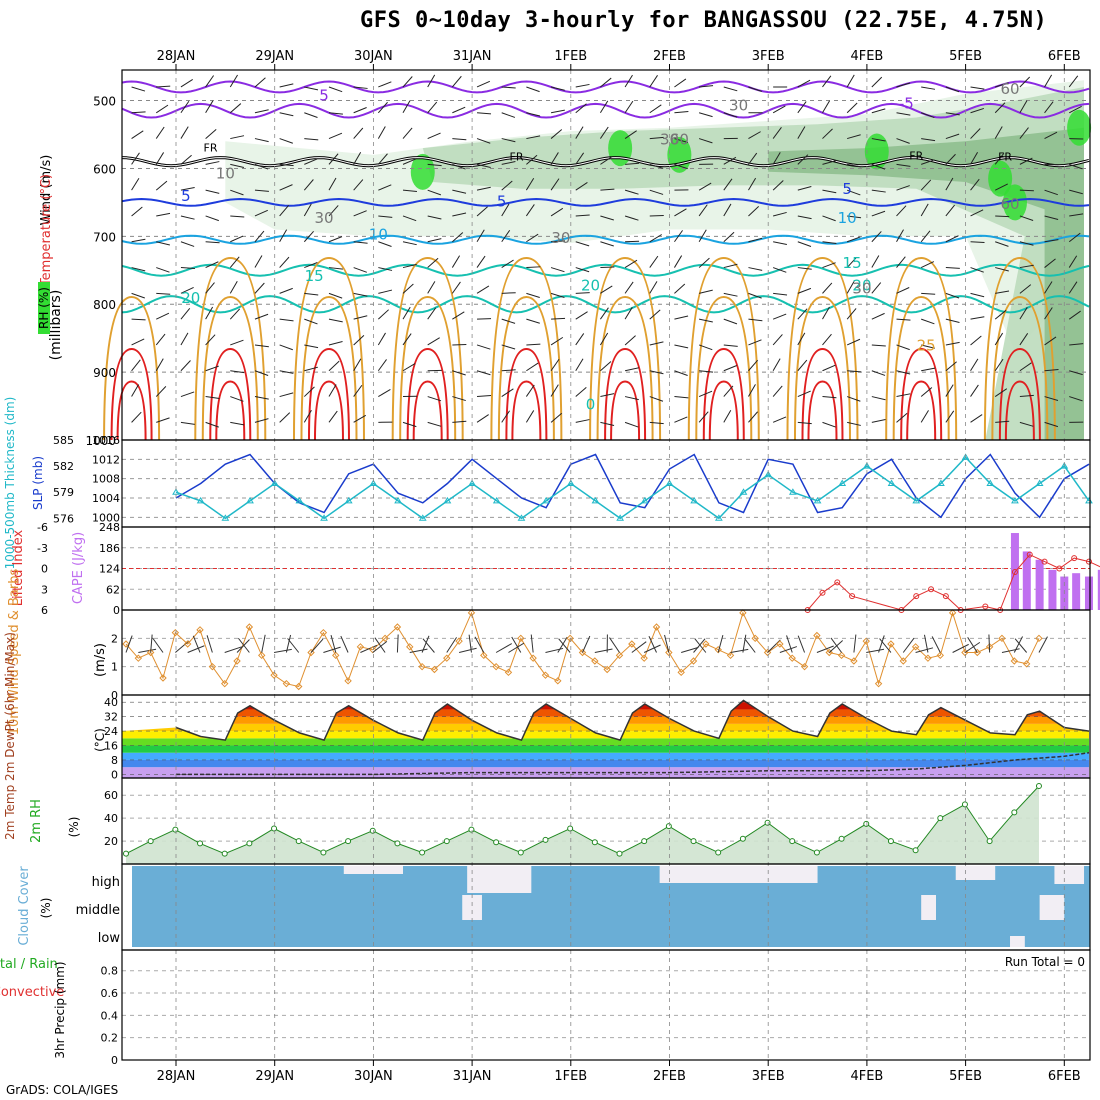 This screenshot has height=1100, width=1100. What do you see at coordinates (632, 720) in the screenshot?
I see `temp-line` at bounding box center [632, 720].